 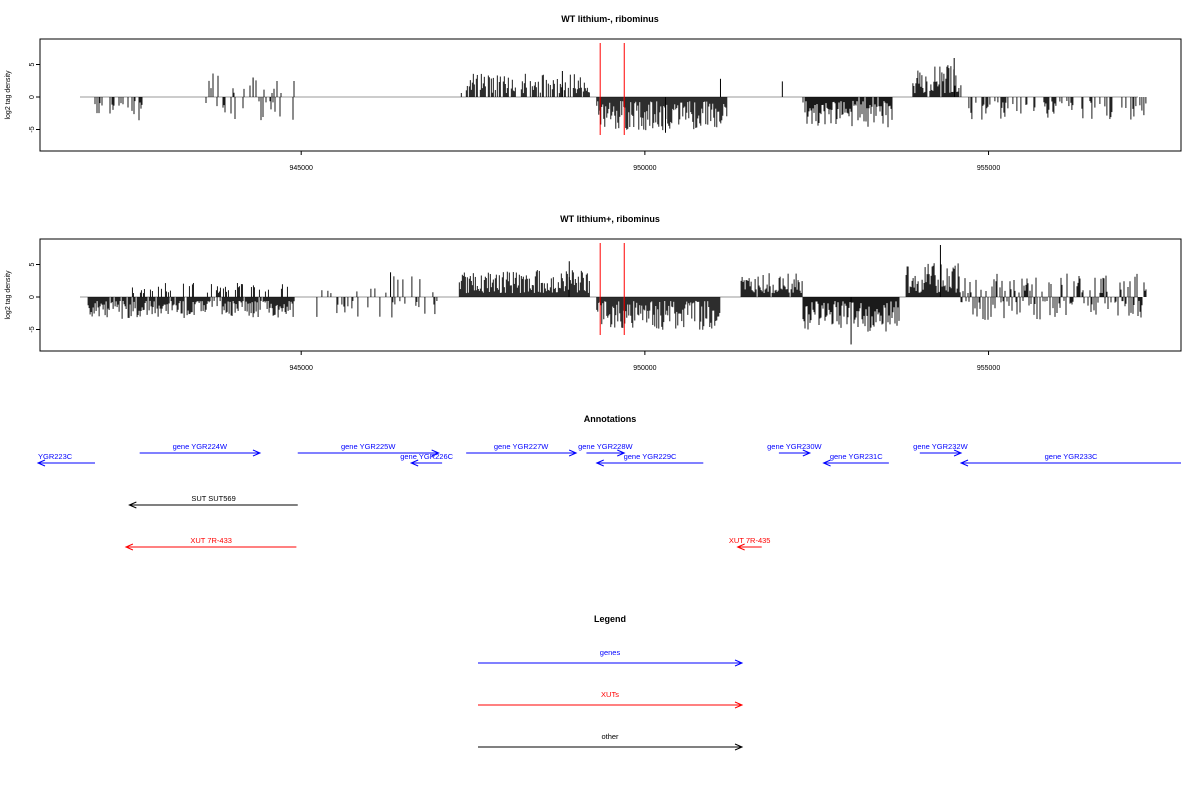 I want to click on other-feature: SUT SUT569, so click(x=213, y=501).